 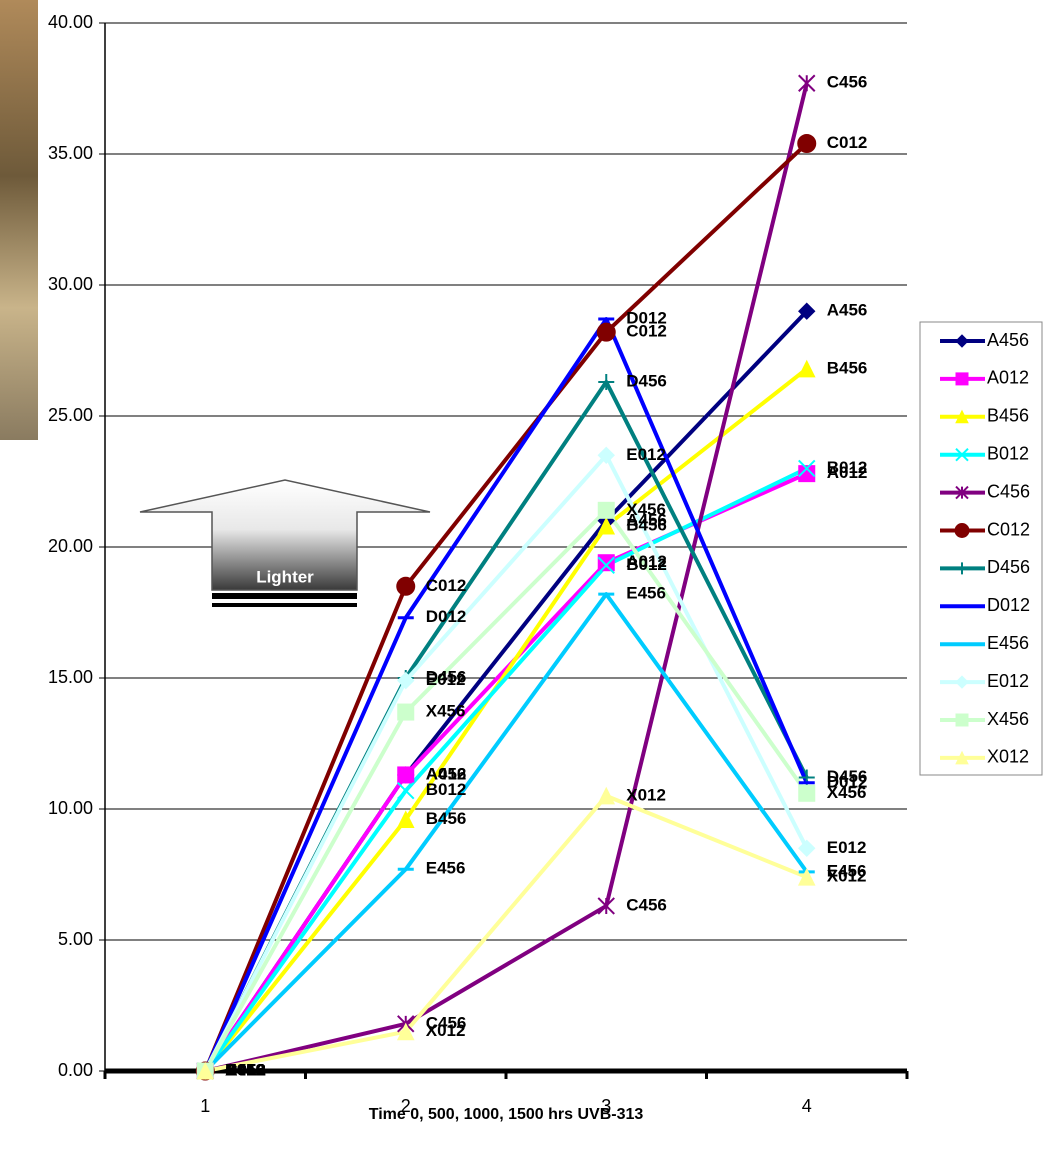 I want to click on arrow-text: Lighter, so click(x=285, y=576).